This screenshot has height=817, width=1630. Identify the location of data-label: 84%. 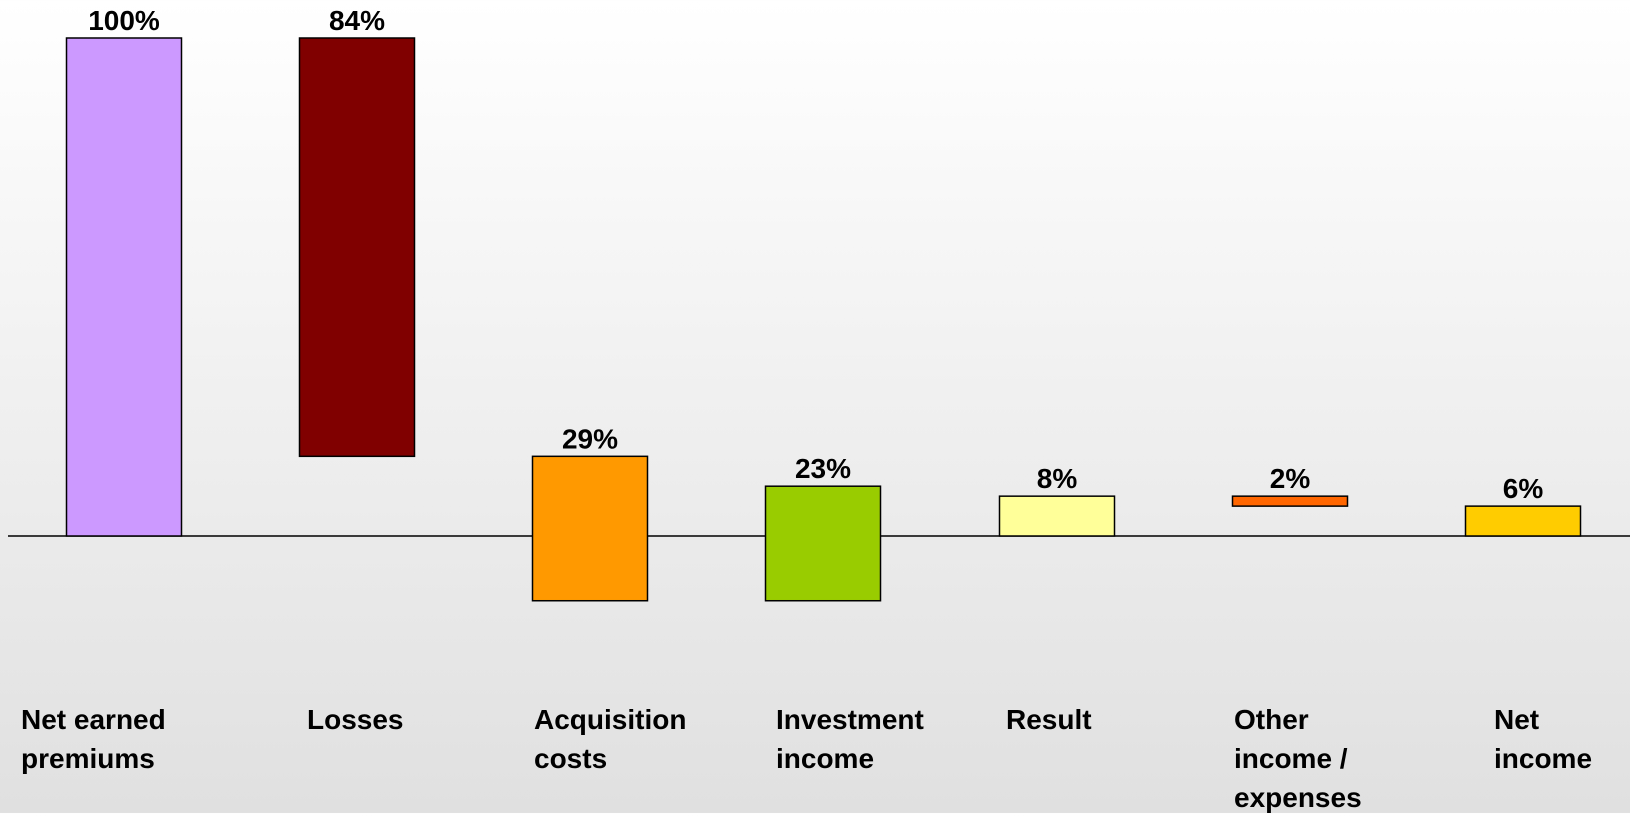
(357, 20).